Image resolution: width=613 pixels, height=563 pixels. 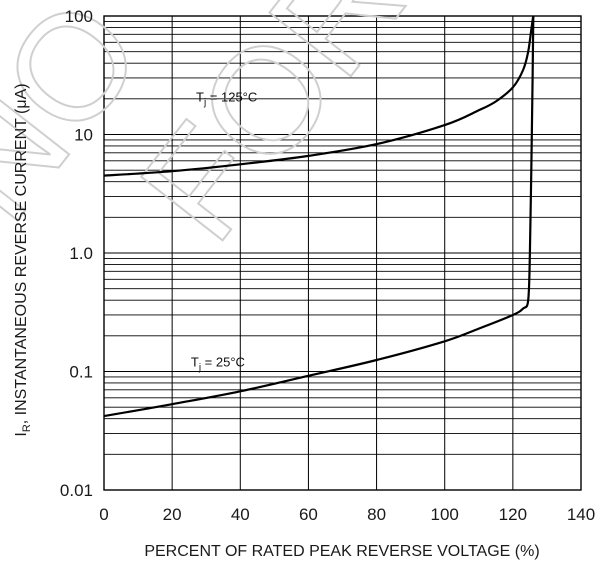 What do you see at coordinates (347, 514) in the screenshot?
I see `x-tick-labels: 0 20 40 60 80 100 120 140` at bounding box center [347, 514].